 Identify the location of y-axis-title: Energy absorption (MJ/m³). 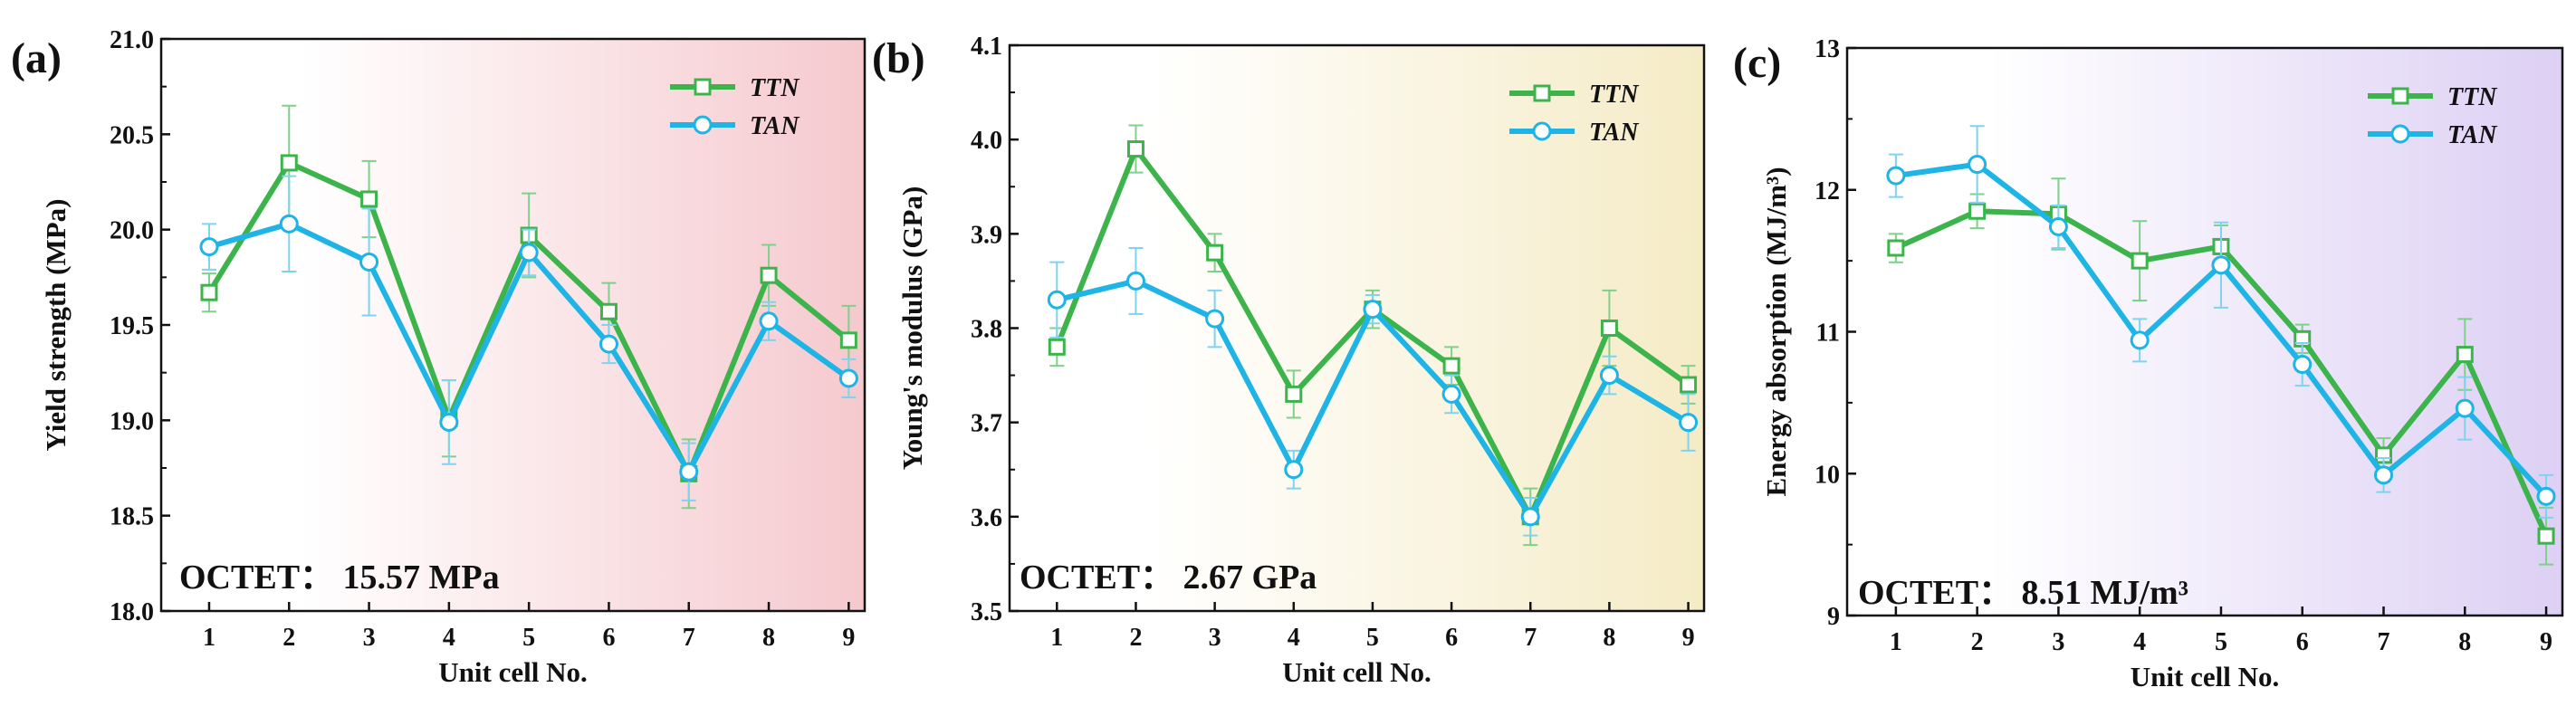
(1776, 331).